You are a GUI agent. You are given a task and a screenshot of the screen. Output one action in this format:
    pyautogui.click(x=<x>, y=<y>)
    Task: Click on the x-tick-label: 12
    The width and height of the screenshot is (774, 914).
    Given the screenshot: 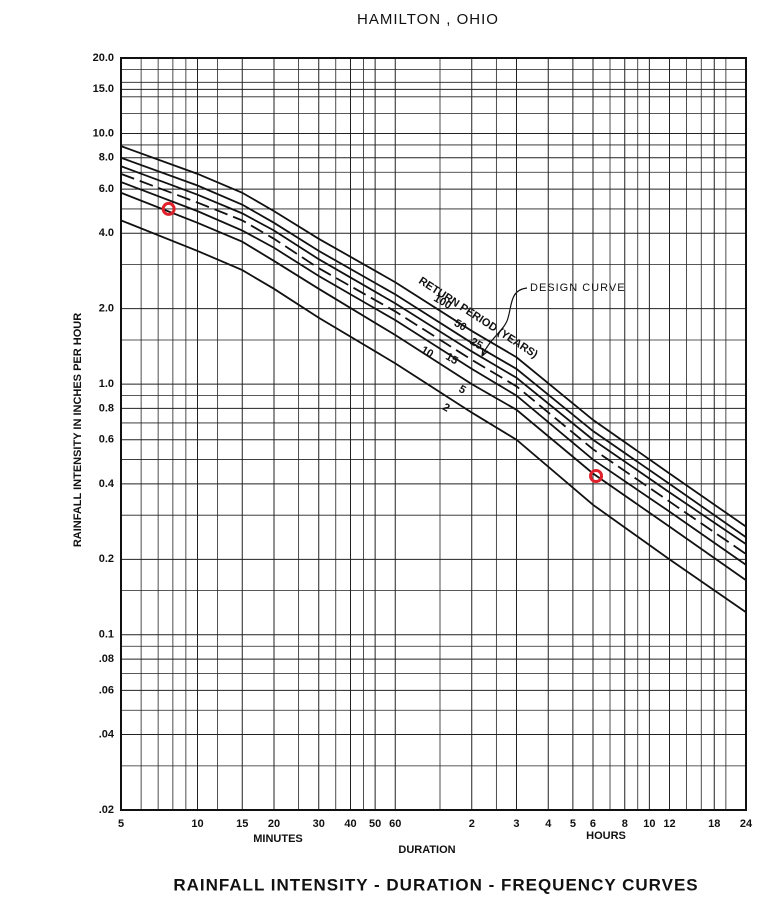 What is the action you would take?
    pyautogui.click(x=669, y=824)
    